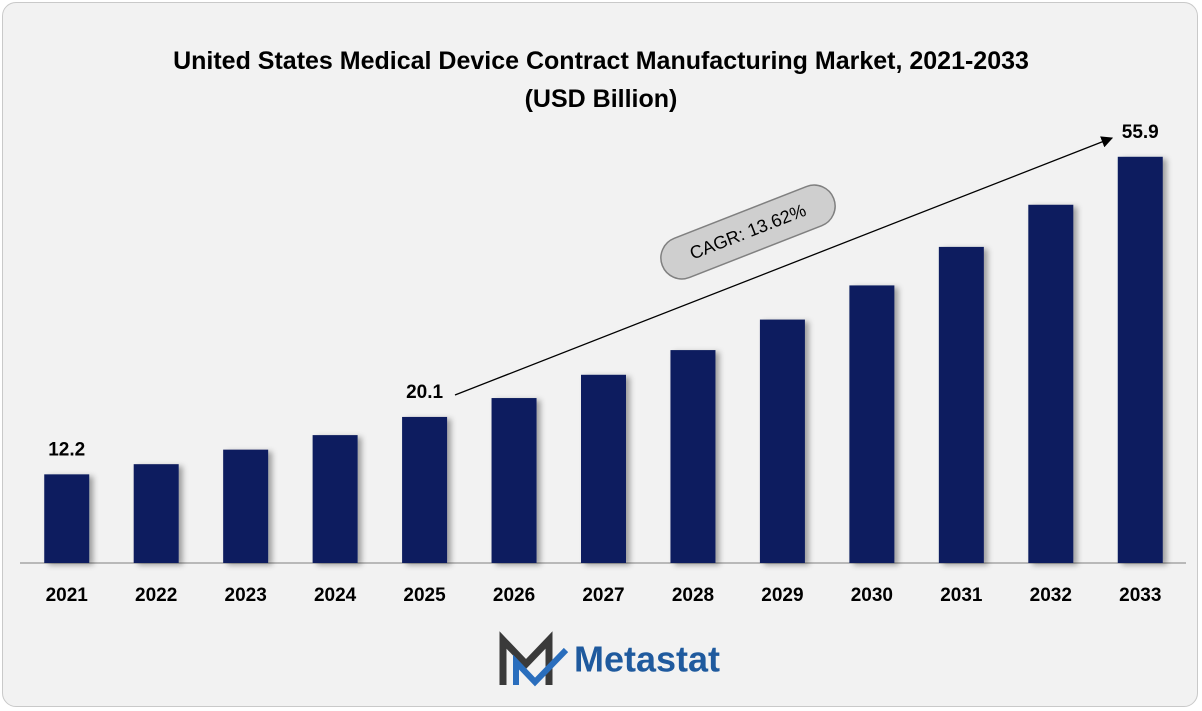 The image size is (1202, 711). I want to click on x-tick-label: 2028, so click(693, 595).